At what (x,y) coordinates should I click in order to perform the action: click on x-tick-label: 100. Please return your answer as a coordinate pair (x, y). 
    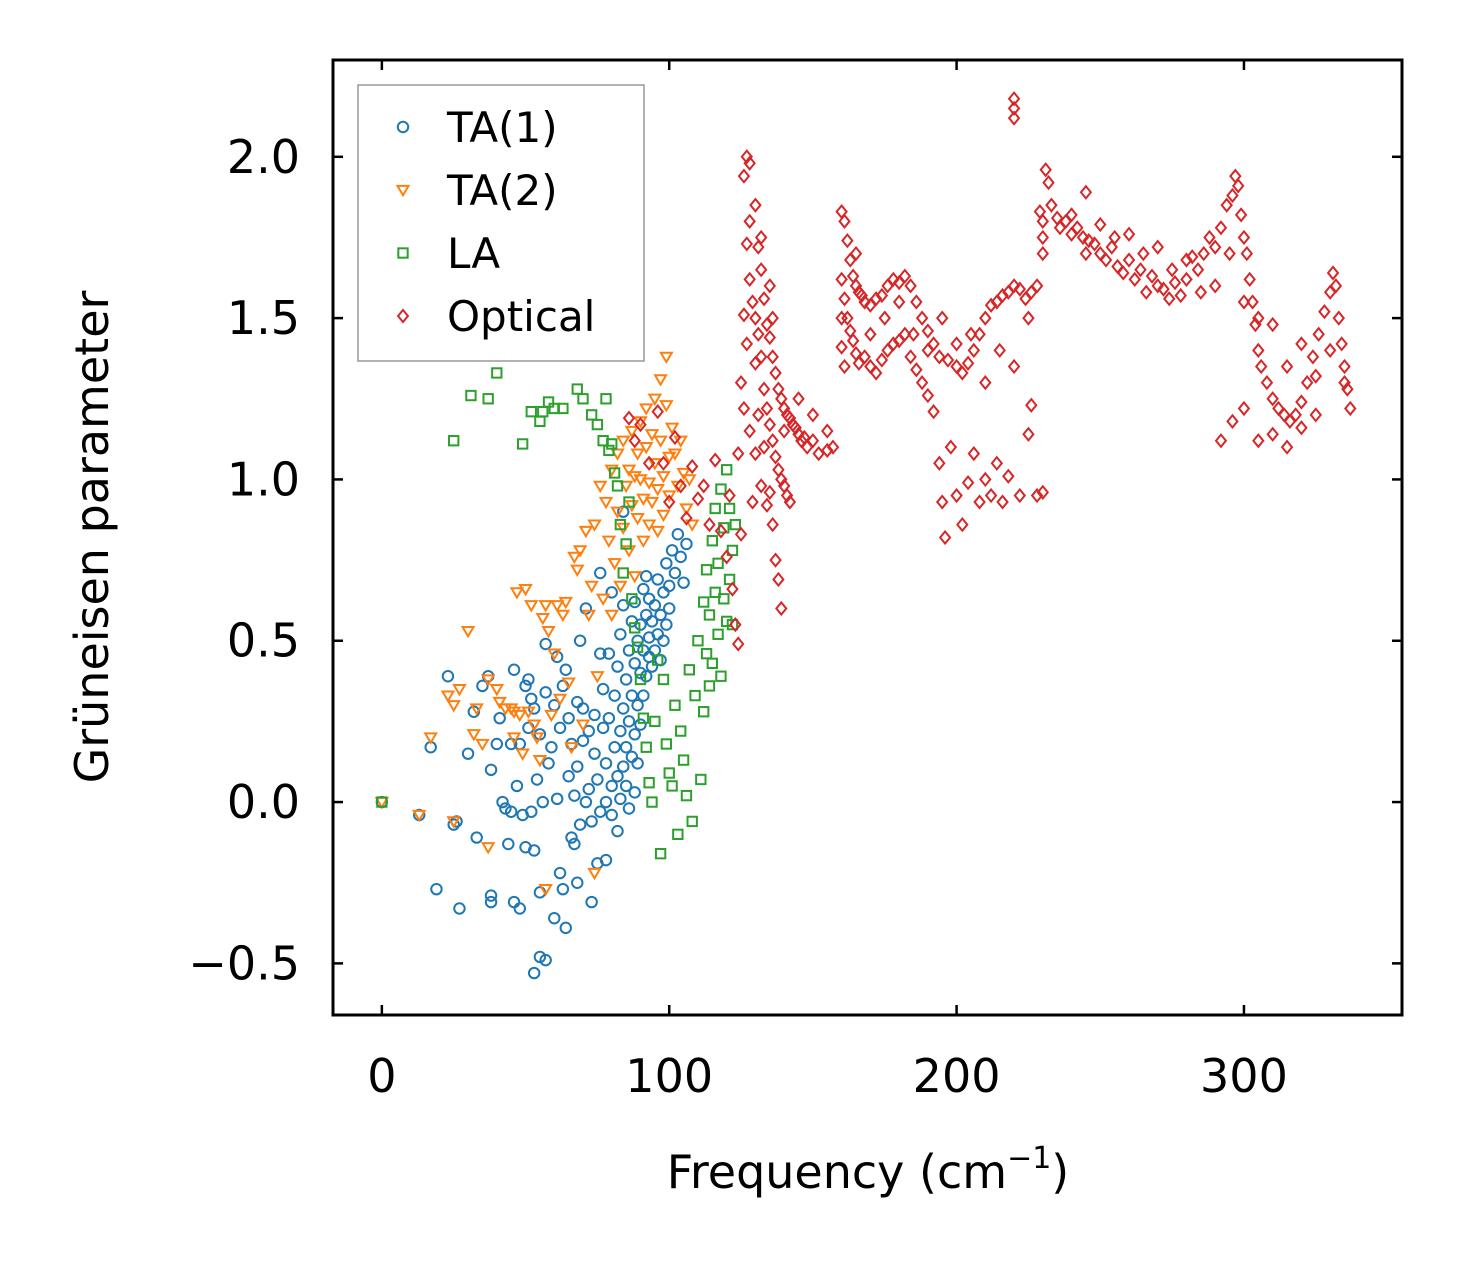
    Looking at the image, I should click on (669, 1076).